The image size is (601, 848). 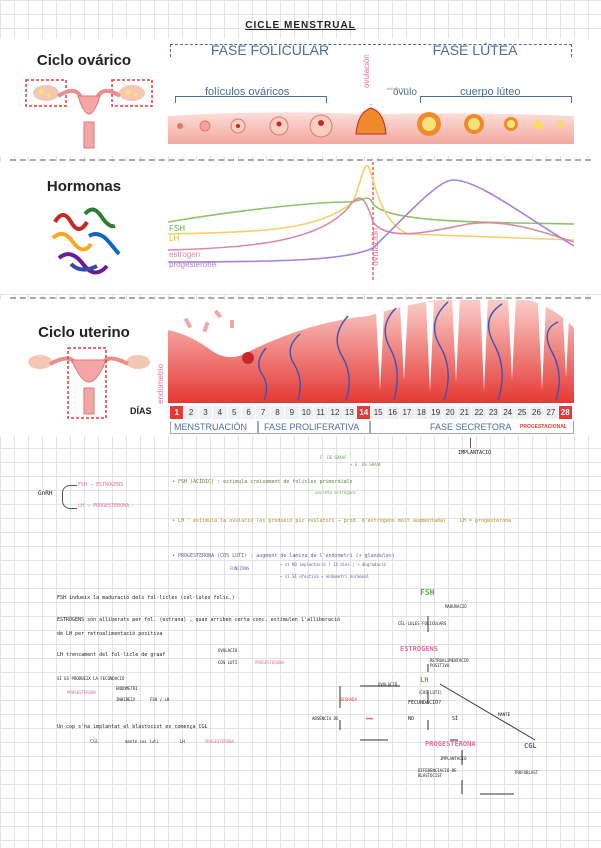 I want to click on endometrium-chart, so click(x=371, y=351).